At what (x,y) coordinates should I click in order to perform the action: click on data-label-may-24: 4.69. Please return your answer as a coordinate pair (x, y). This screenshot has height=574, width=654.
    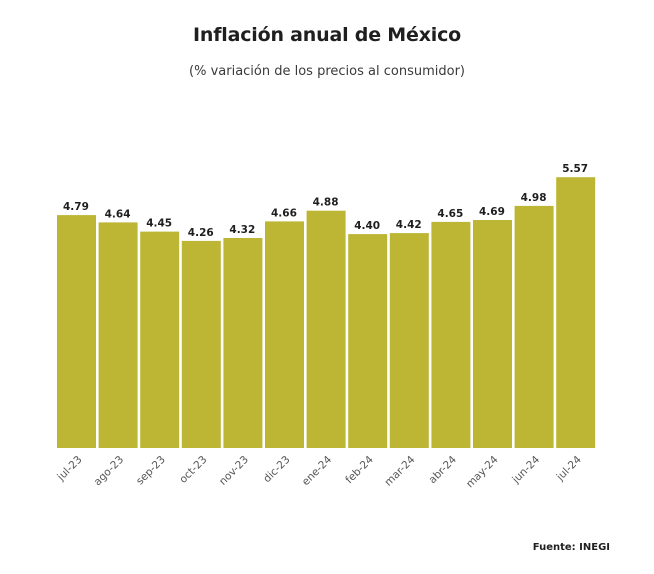
    Looking at the image, I should click on (492, 212).